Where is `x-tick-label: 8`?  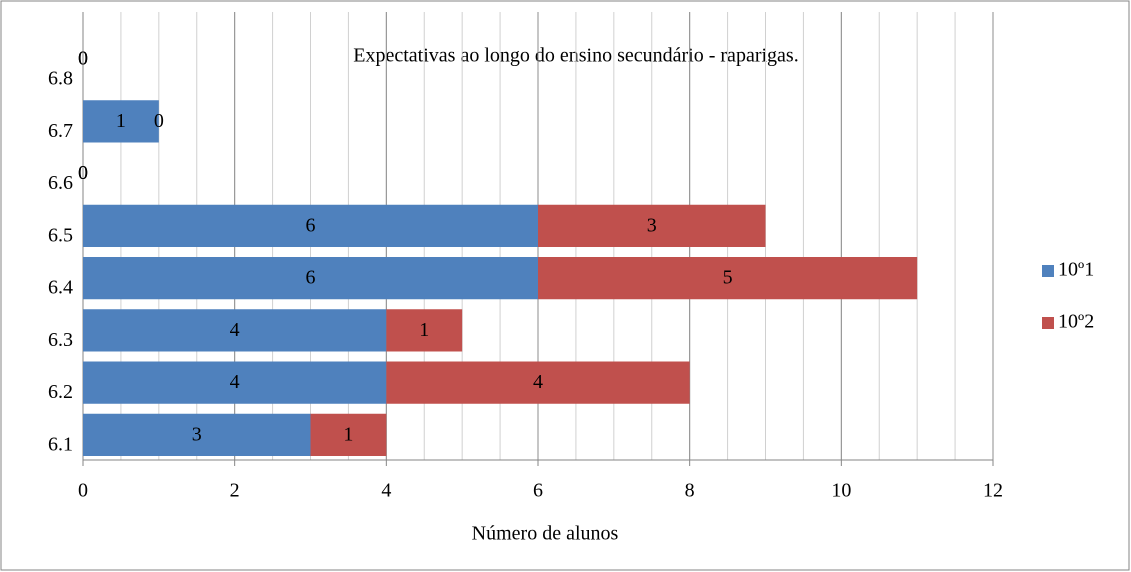
x-tick-label: 8 is located at coordinates (690, 491).